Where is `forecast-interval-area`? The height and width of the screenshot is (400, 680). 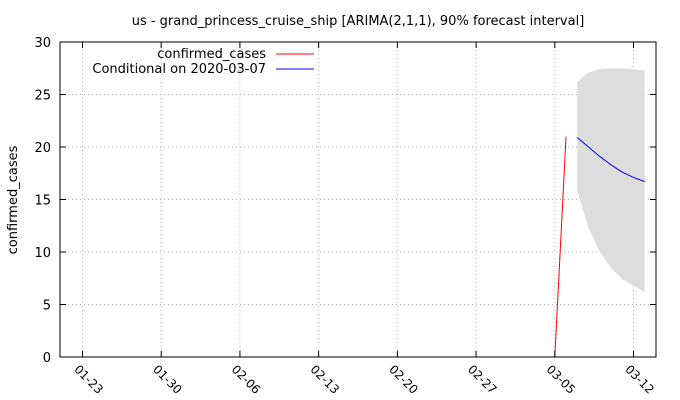
forecast-interval-area is located at coordinates (611, 180).